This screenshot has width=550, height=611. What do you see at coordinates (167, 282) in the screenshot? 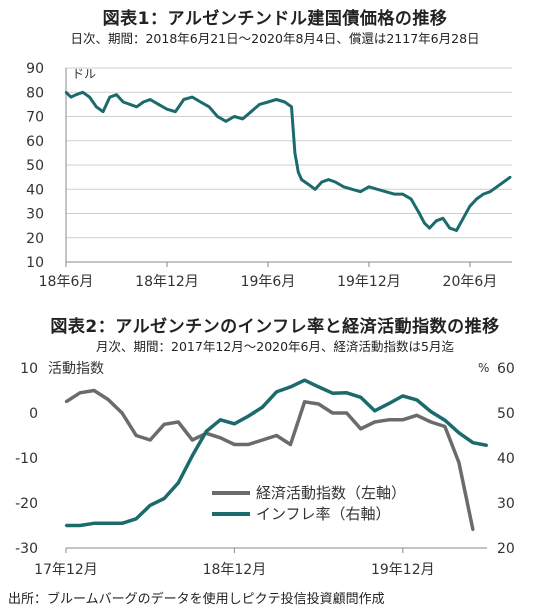
I see `x-tick-label: 18年12月` at bounding box center [167, 282].